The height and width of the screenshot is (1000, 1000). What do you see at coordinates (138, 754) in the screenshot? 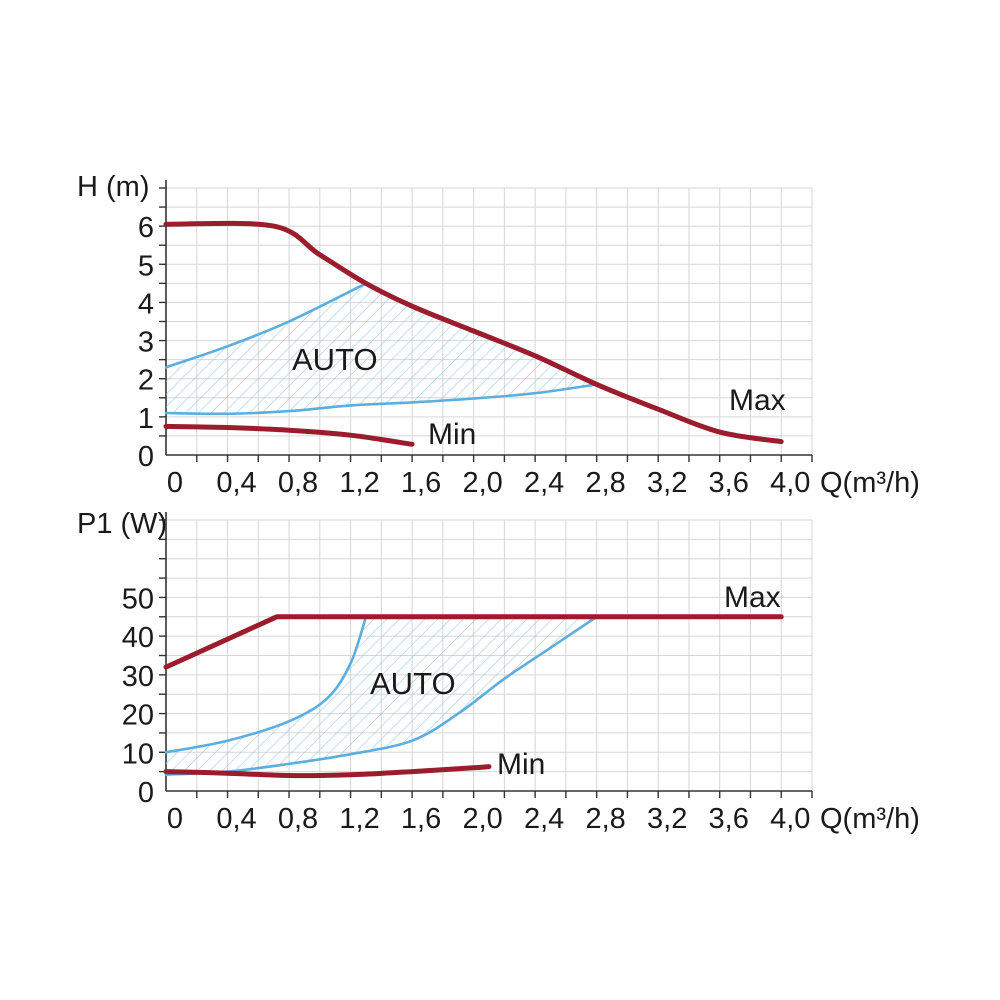
I see `y-tick-label: 10` at bounding box center [138, 754].